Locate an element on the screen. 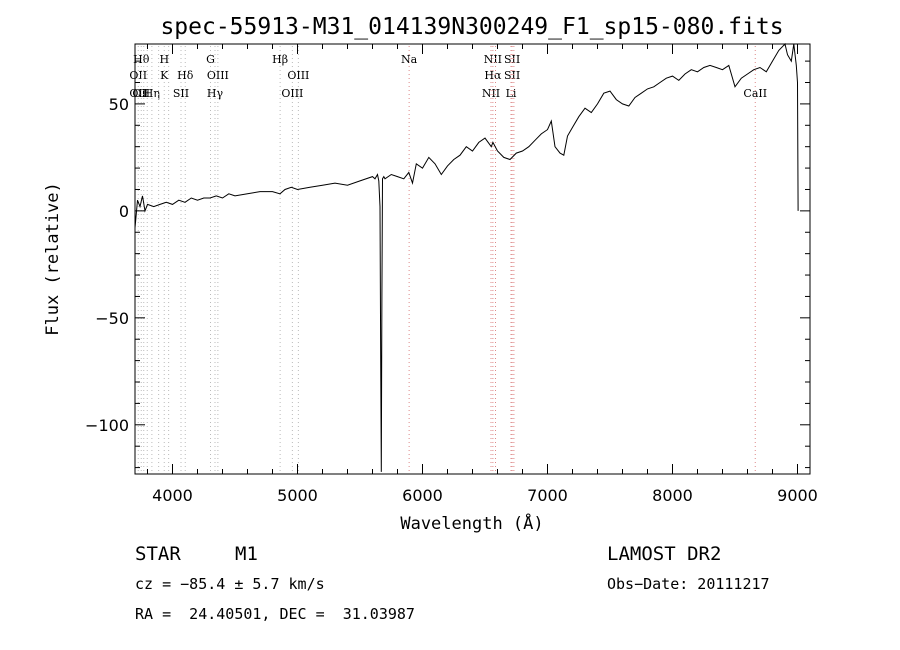 This screenshot has width=900, height=650. observation-date: Obs−Date: 20111217 is located at coordinates (688, 584).